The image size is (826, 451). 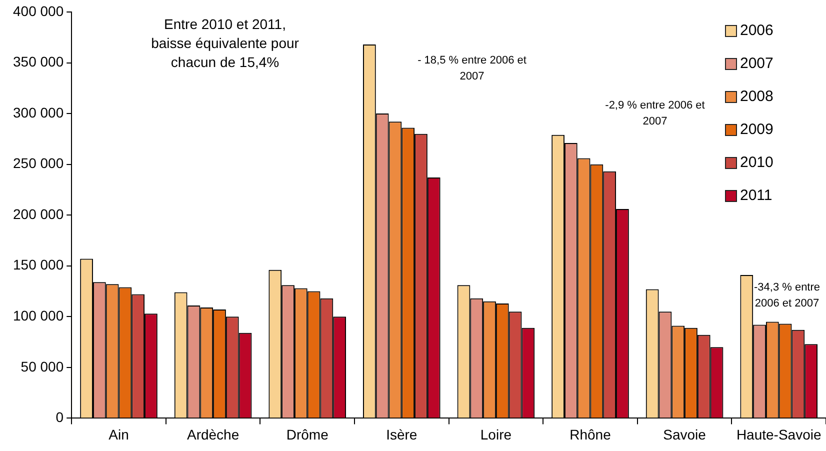 I want to click on y-tick-label: 400 000, so click(x=38, y=10).